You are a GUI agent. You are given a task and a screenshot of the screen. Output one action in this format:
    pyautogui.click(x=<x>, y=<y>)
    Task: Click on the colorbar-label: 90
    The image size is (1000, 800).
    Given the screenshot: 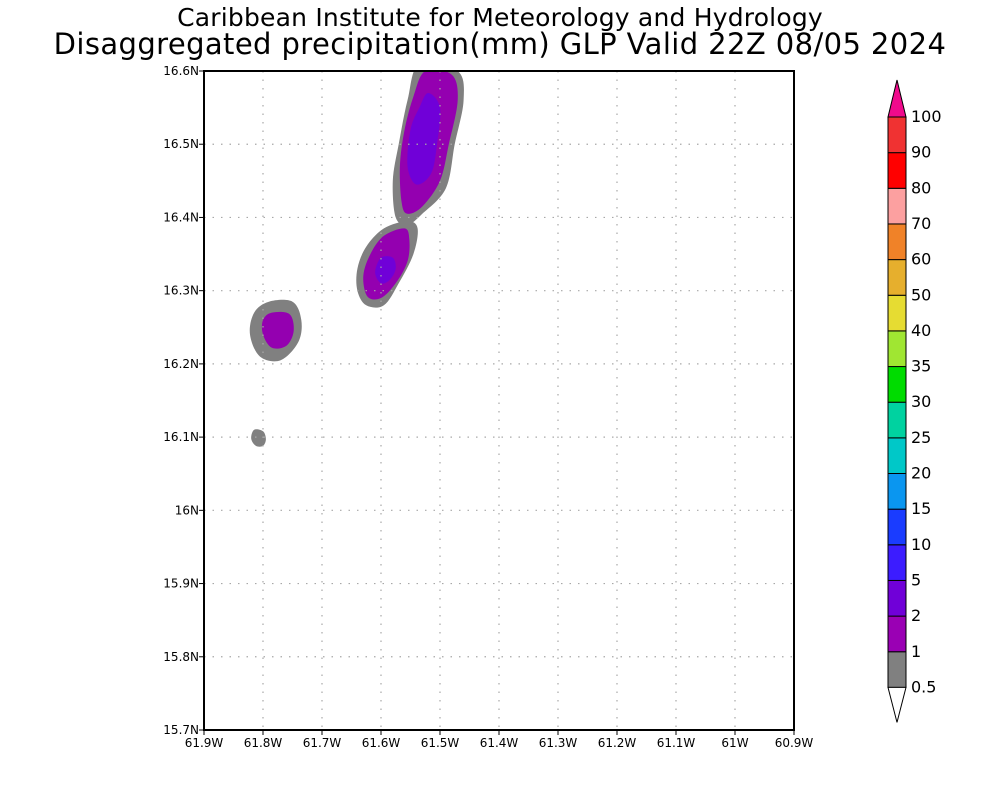 What is the action you would take?
    pyautogui.click(x=921, y=152)
    